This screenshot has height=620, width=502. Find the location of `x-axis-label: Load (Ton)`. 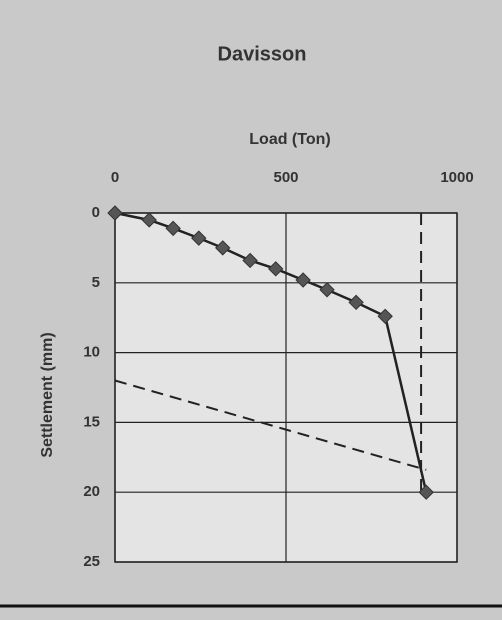

x-axis-label: Load (Ton) is located at coordinates (289, 139).